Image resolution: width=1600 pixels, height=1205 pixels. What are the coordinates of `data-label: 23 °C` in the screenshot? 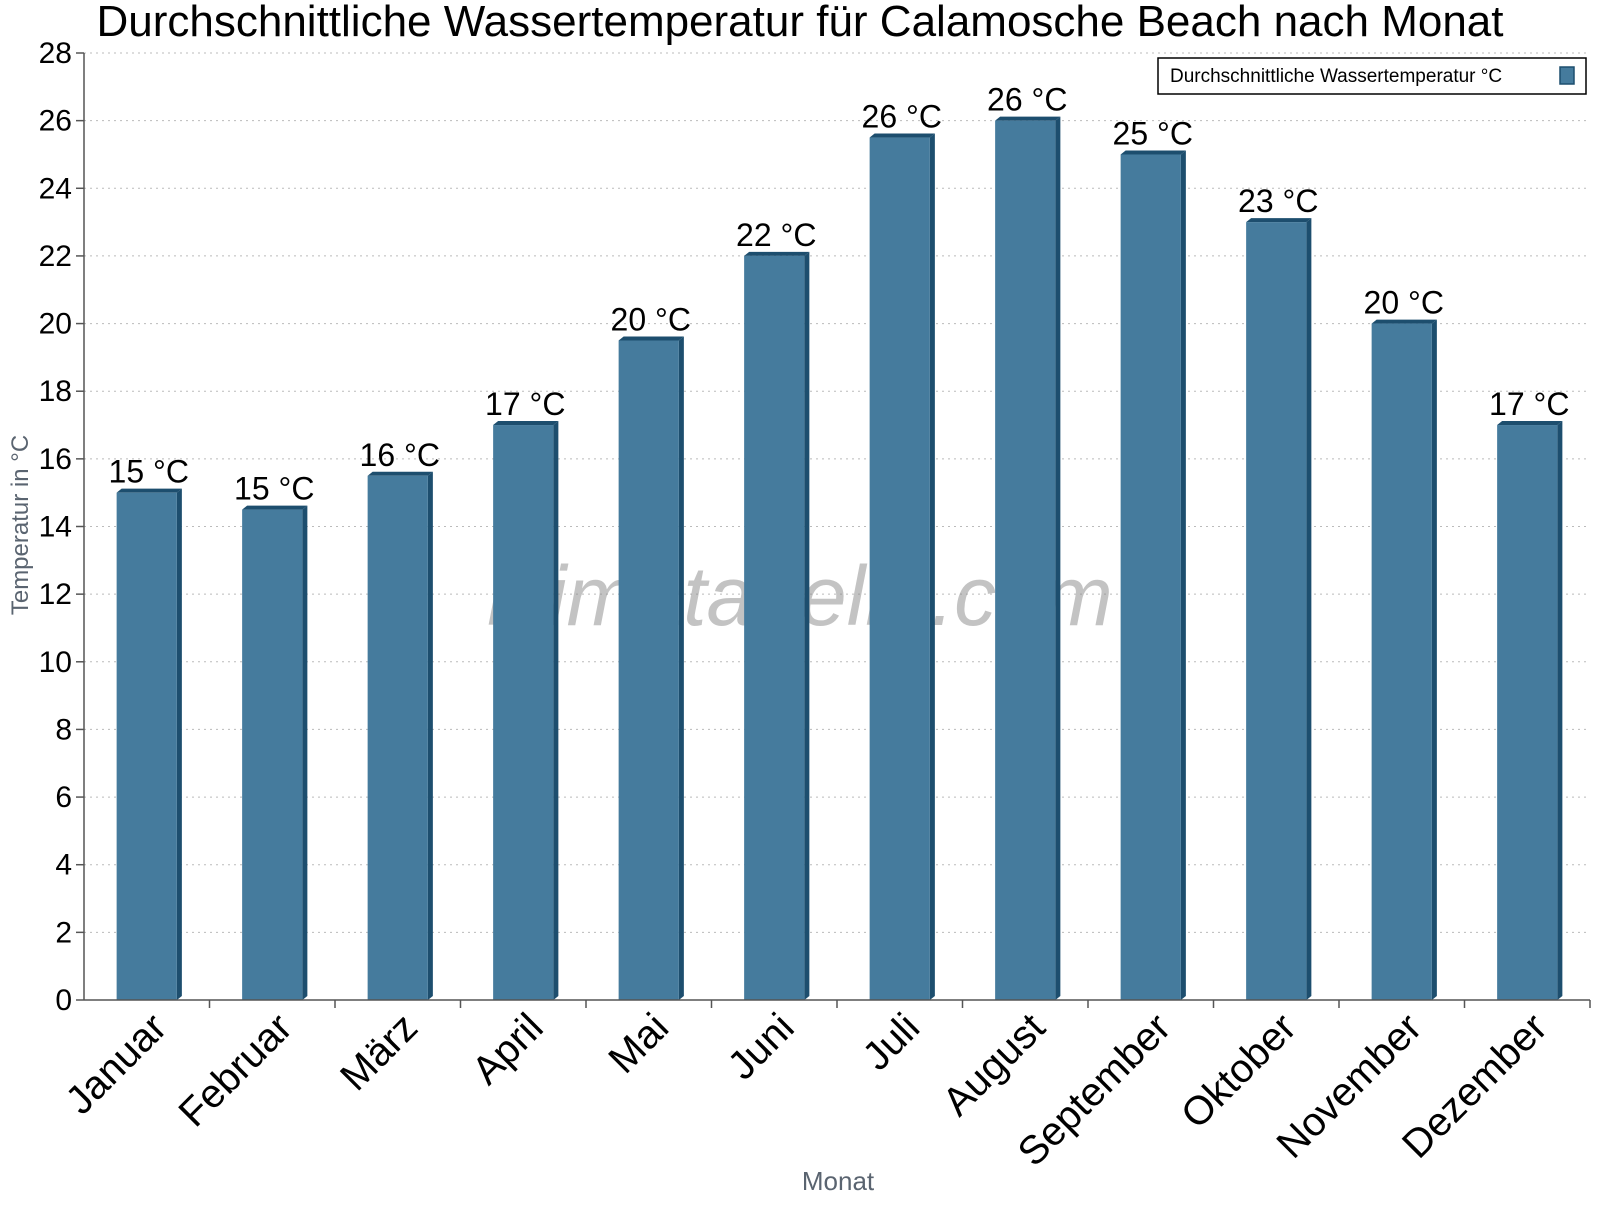 It's located at (1278, 201).